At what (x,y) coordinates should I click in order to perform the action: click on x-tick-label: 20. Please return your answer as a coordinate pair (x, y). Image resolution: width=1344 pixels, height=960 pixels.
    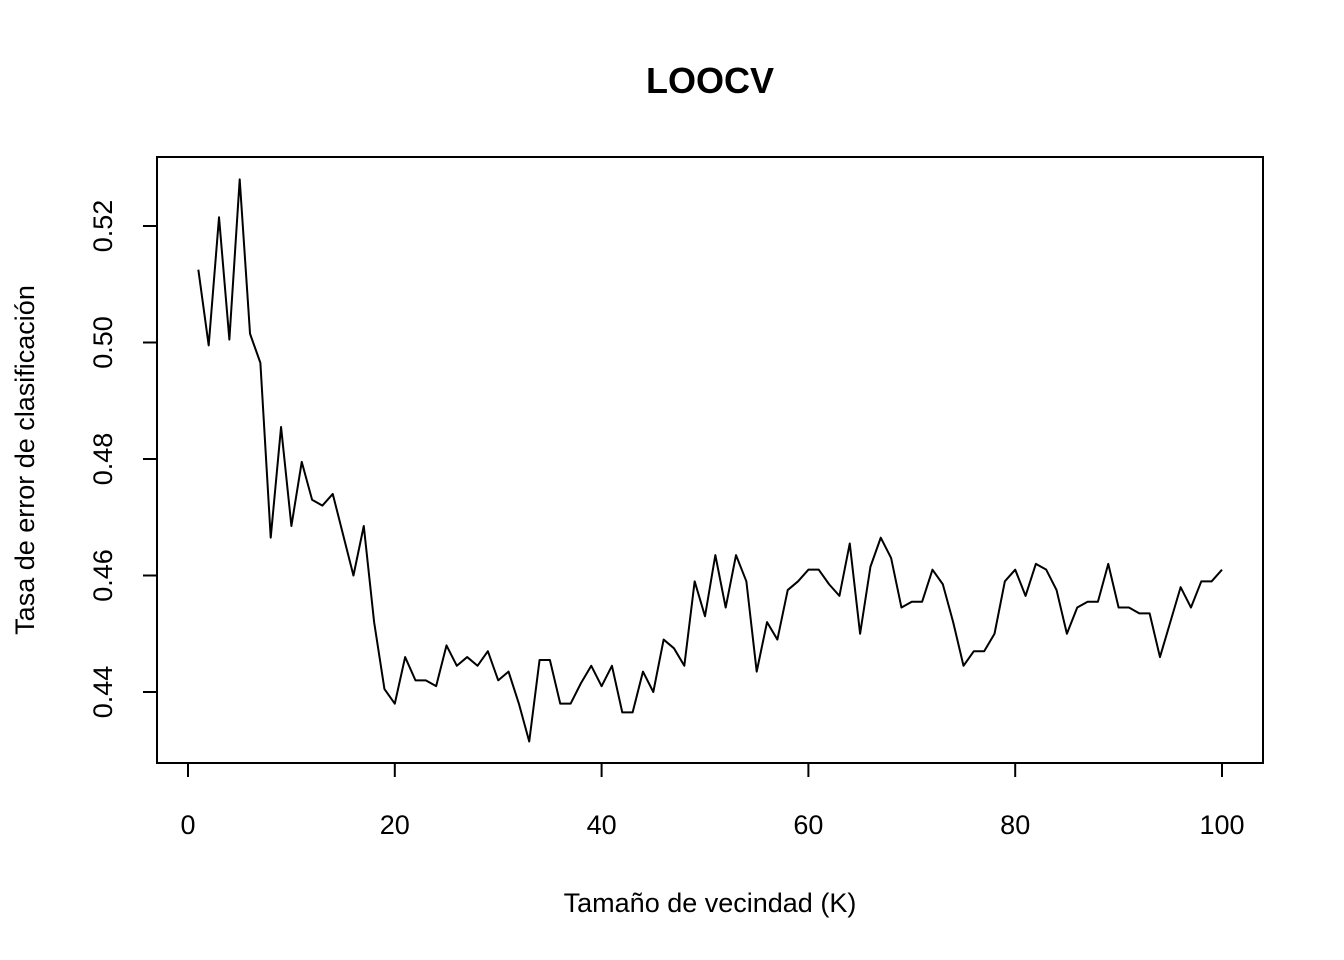
    Looking at the image, I should click on (395, 825).